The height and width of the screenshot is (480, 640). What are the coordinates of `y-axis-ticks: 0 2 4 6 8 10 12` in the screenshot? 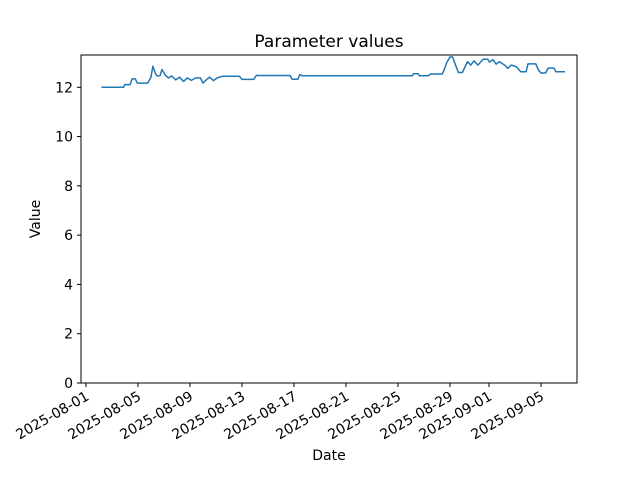 It's located at (68, 236).